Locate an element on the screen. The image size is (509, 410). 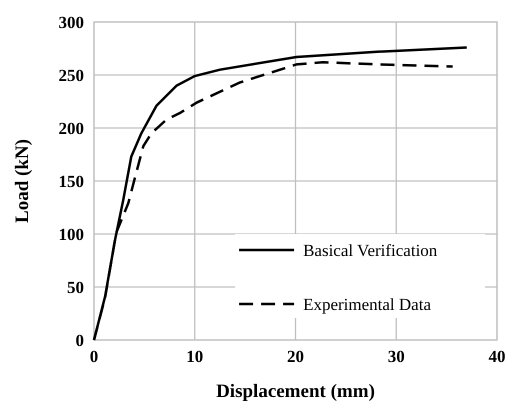
legend-label: Basical Verification is located at coordinates (370, 250).